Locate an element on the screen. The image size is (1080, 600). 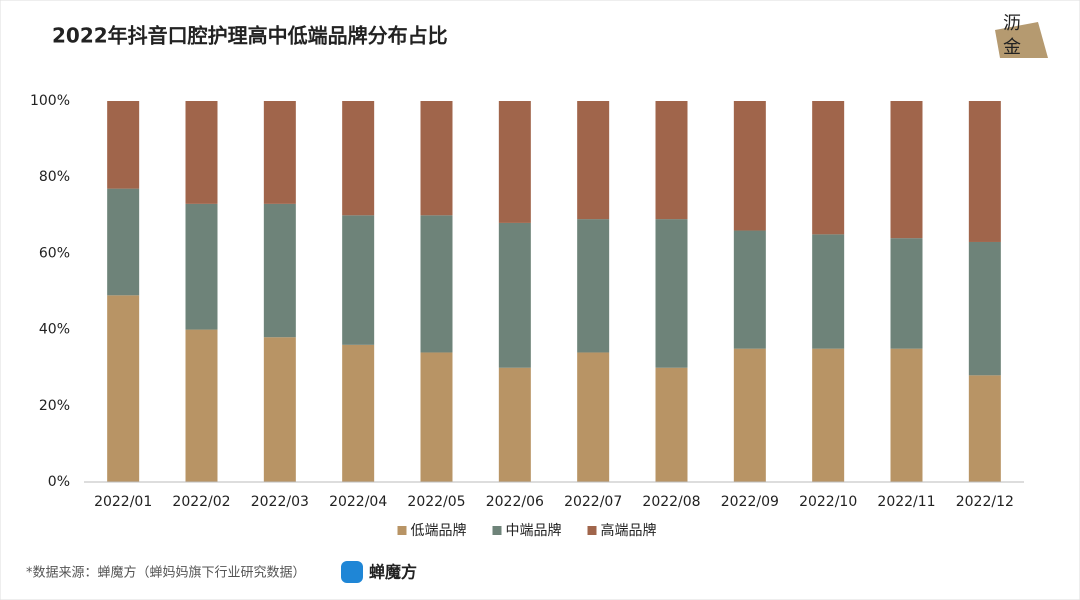
x-tick-label: 2022/05 is located at coordinates (436, 502).